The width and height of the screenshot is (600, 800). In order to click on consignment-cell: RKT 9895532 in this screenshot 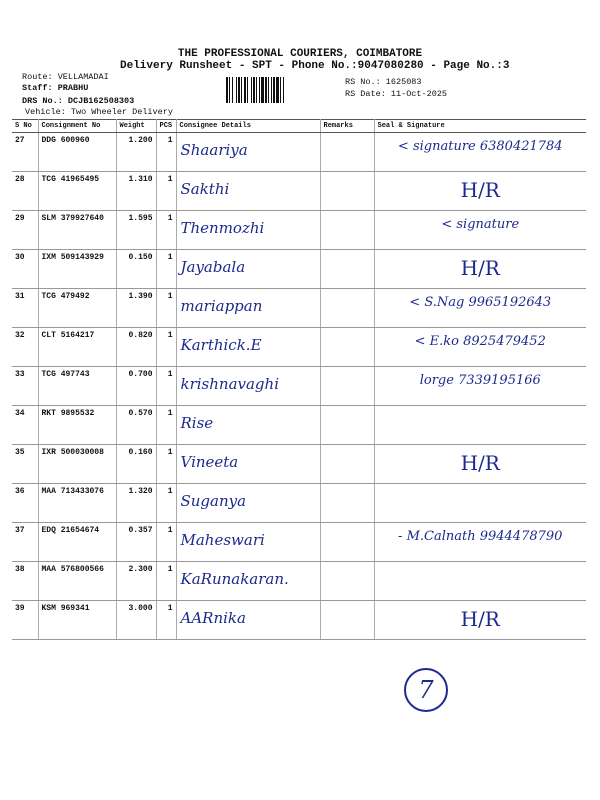, I will do `click(77, 425)`.